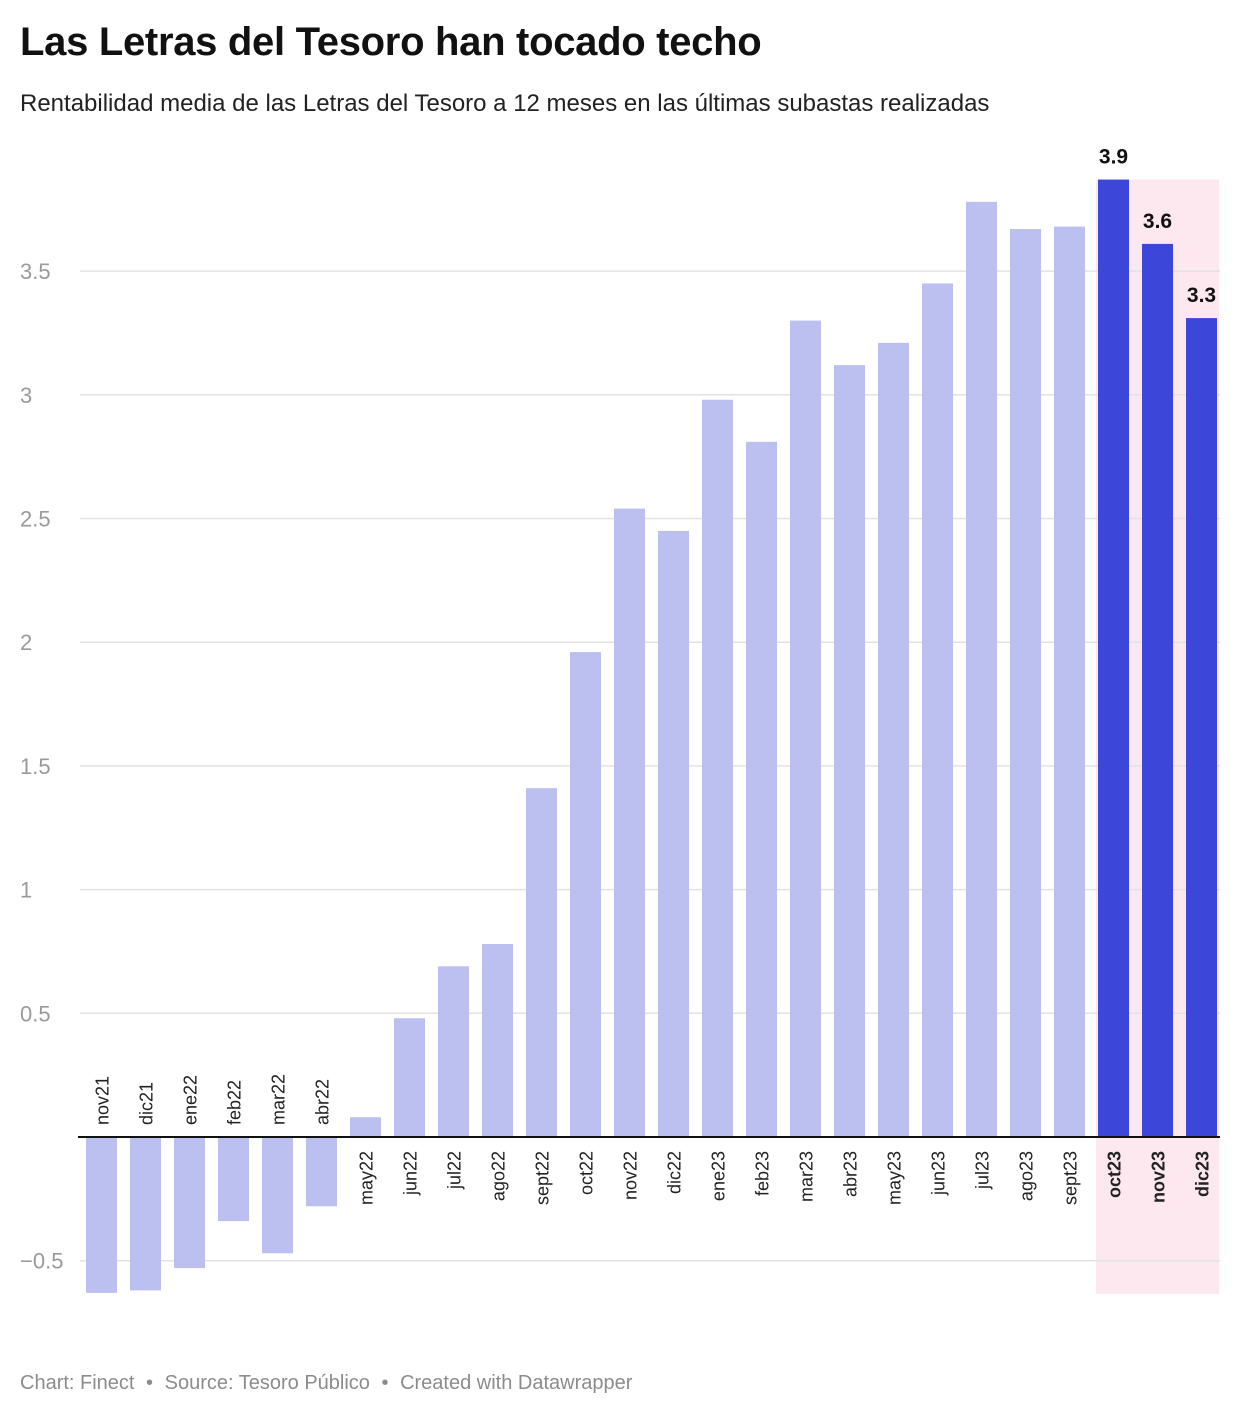  Describe the element at coordinates (631, 1175) in the screenshot. I see `x-tick-label: nov22` at that location.